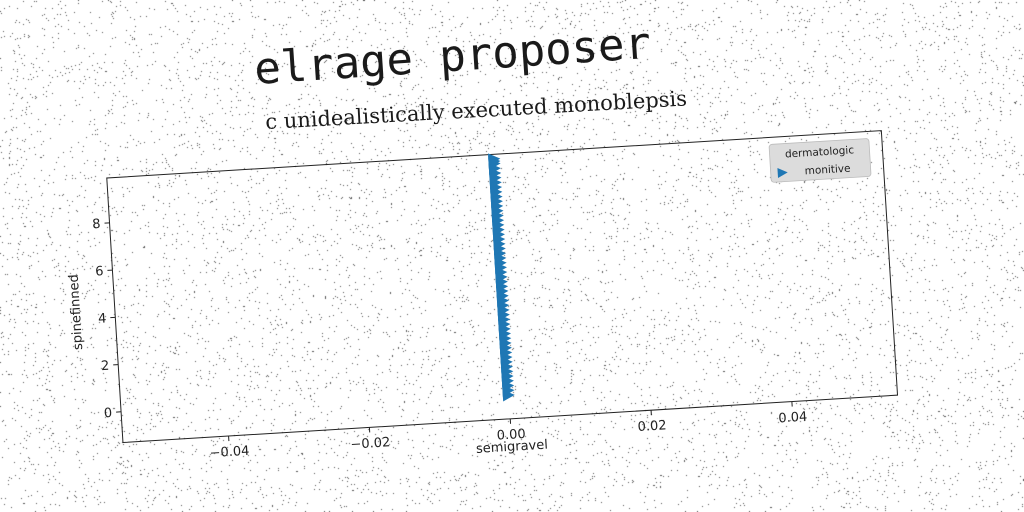 This screenshot has width=1024, height=512. I want to click on y-tick-label: 2, so click(105, 366).